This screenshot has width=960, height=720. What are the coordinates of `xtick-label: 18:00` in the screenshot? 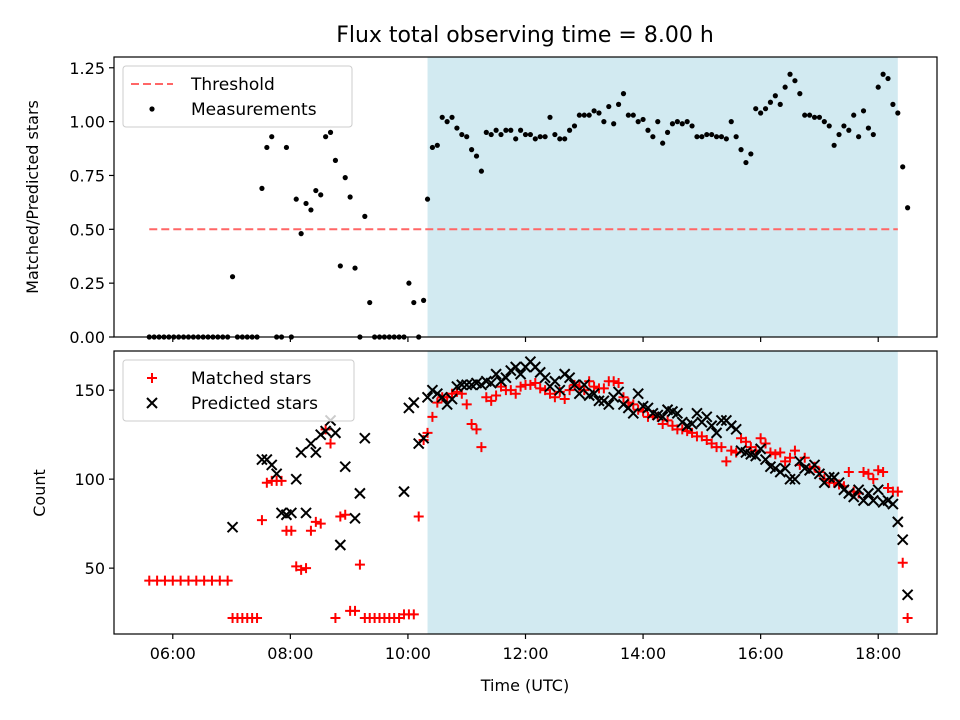 It's located at (878, 653).